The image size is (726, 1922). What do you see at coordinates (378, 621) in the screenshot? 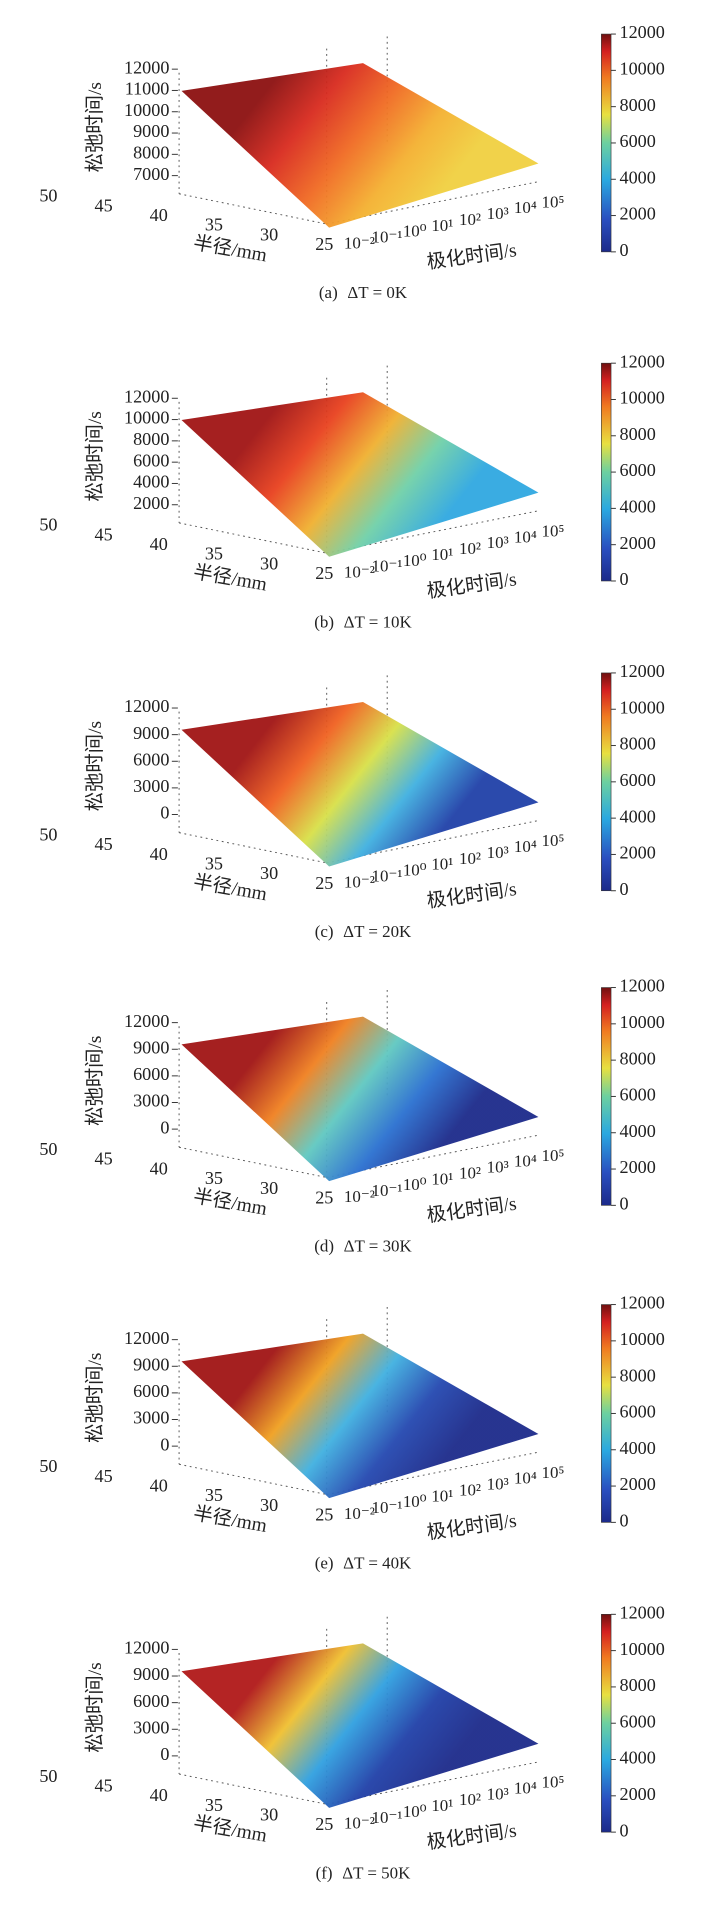
I see `caption-condition: ΔT = 10K` at bounding box center [378, 621].